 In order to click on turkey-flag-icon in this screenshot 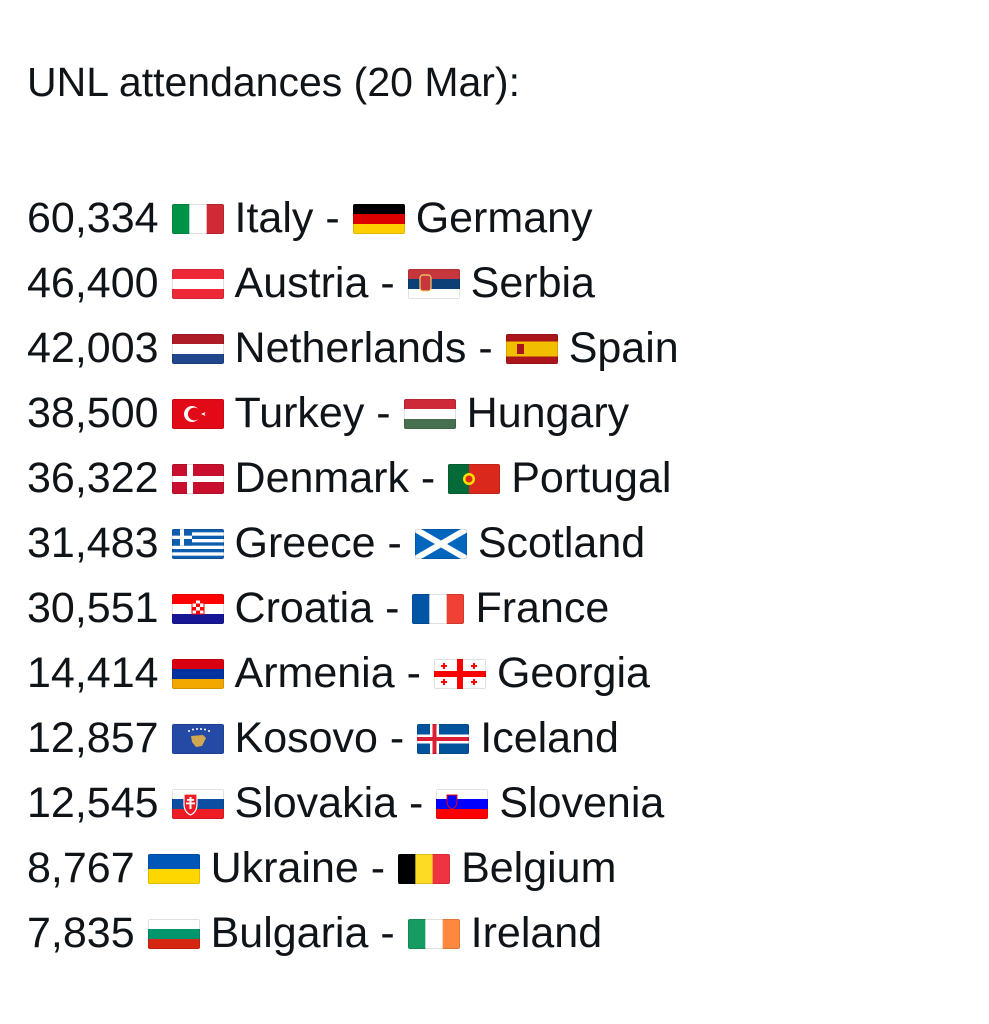, I will do `click(197, 413)`.